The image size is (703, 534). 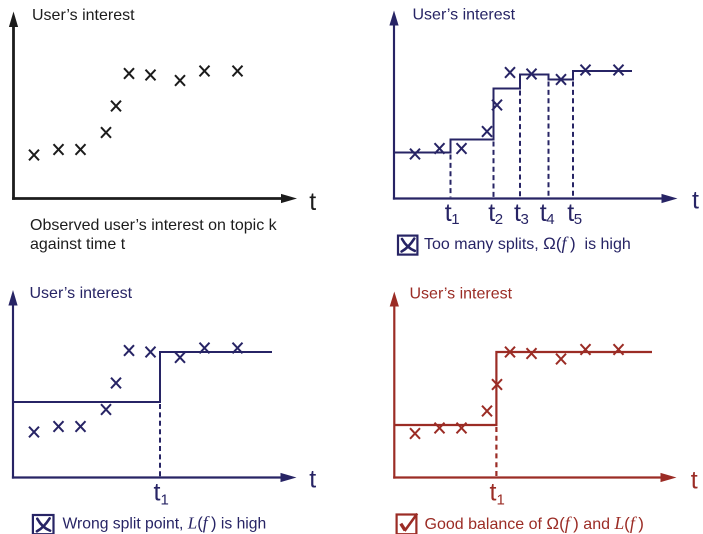 What do you see at coordinates (534, 523) in the screenshot?
I see `svg-text:Good balance of Ω(f ) and L(f: Good balance of Ω(f ) and L(f )` at bounding box center [534, 523].